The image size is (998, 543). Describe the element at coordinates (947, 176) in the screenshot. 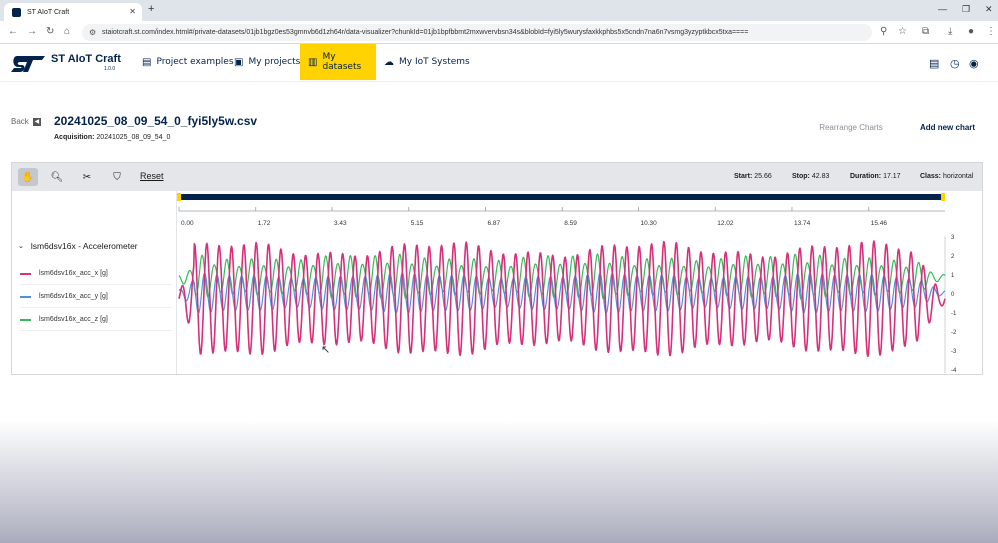

I see `class-info: Class: horizontal` at that location.